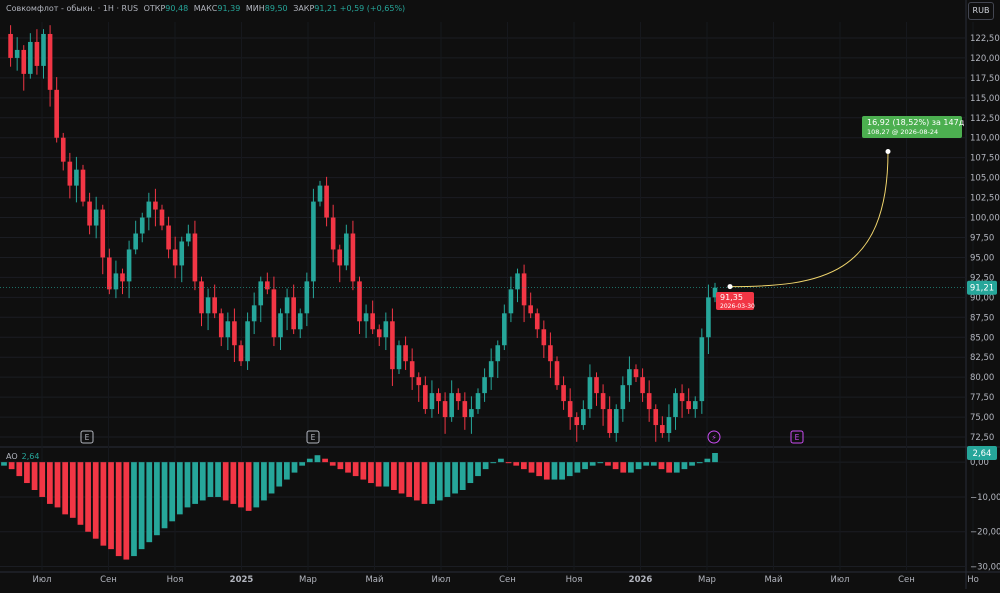 The image size is (1000, 593). What do you see at coordinates (902, 132) in the screenshot?
I see `forecast-label-subtext: 108,27 @ 2026-08-24` at bounding box center [902, 132].